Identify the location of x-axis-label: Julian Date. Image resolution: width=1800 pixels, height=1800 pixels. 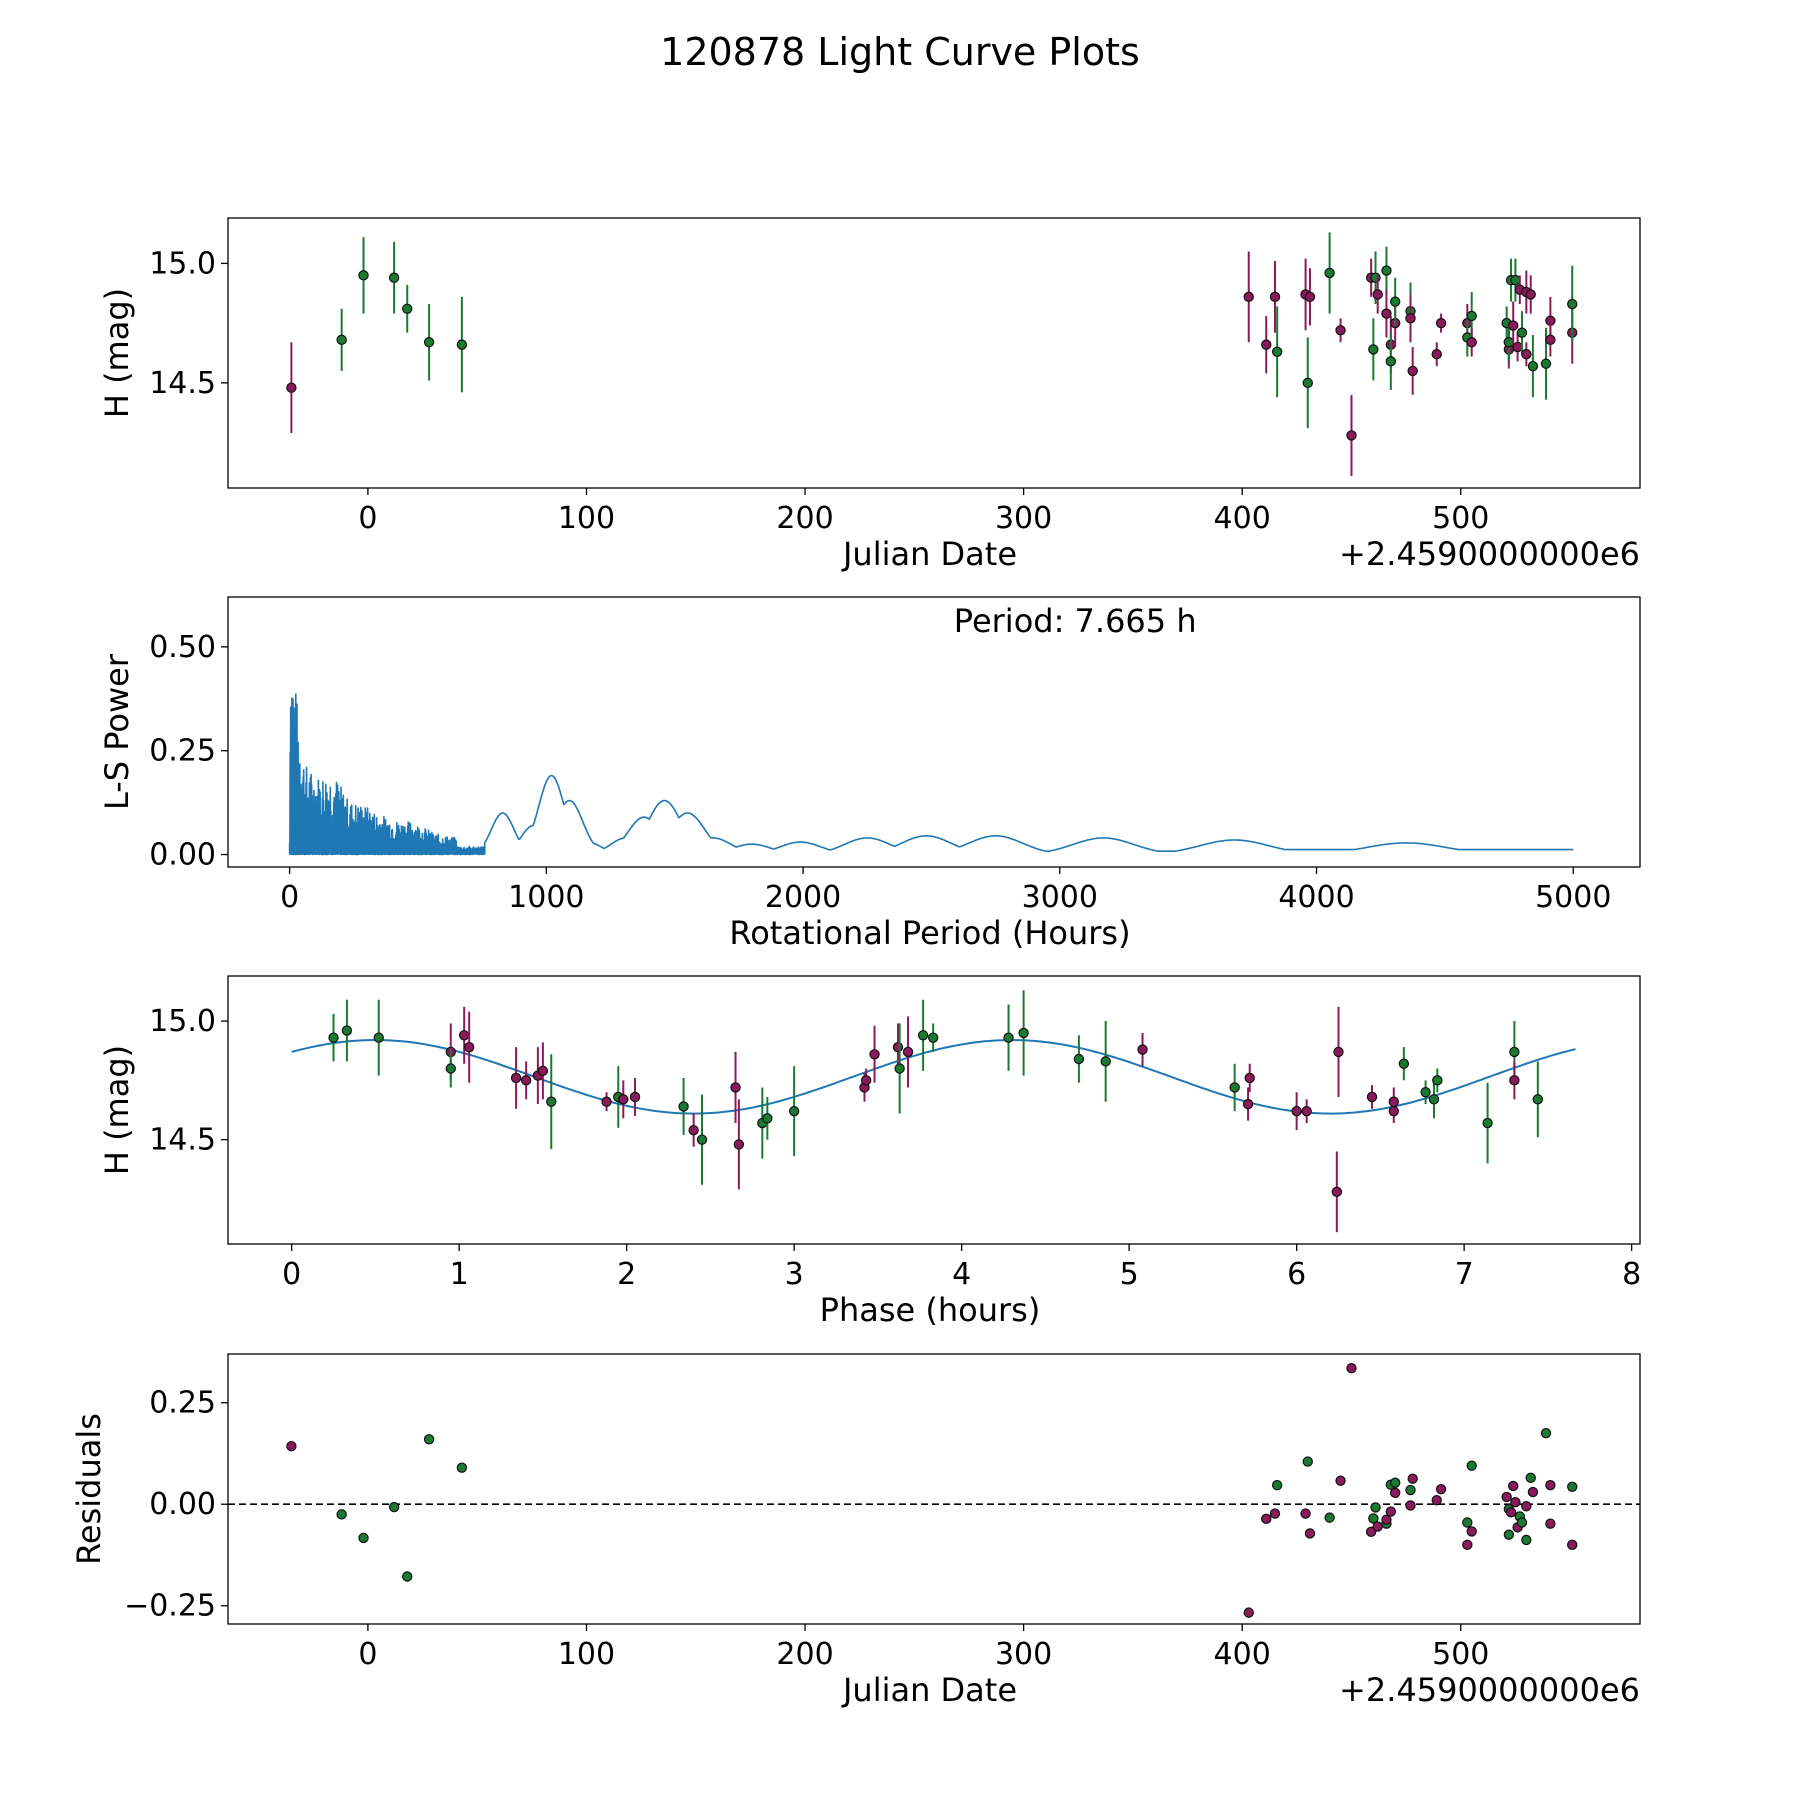
(929, 1690).